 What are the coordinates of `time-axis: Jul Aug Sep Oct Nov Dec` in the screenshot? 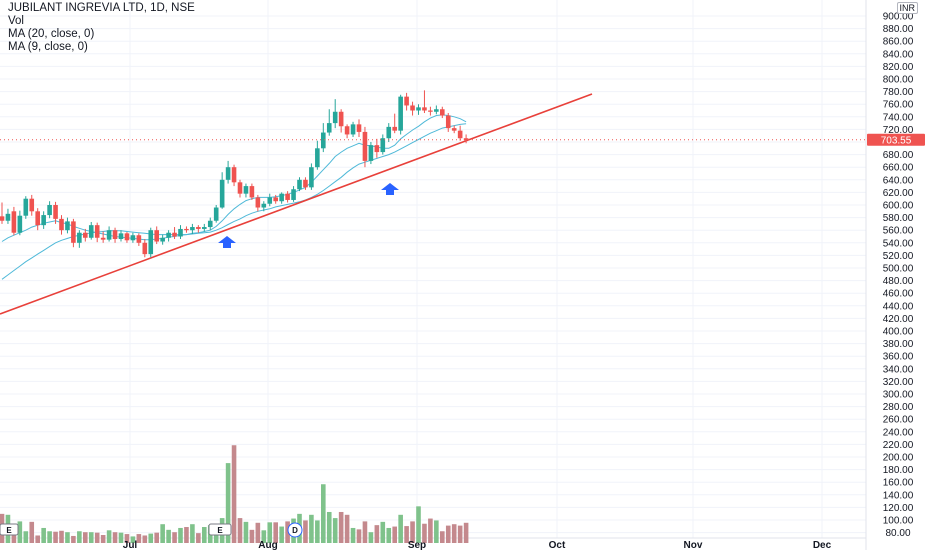 It's located at (477, 545).